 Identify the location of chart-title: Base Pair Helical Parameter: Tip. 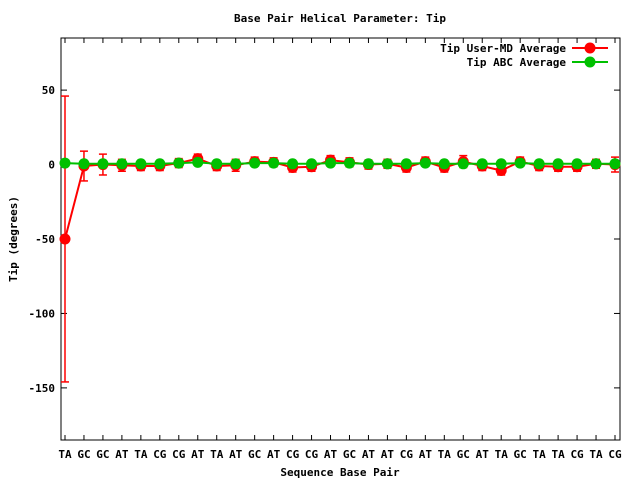
(340, 18).